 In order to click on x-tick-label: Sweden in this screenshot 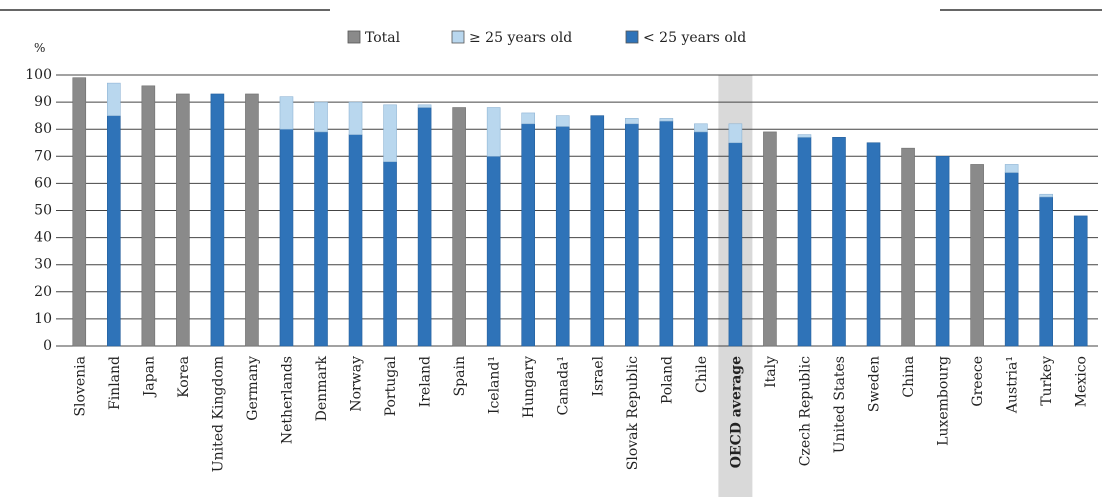, I will do `click(875, 384)`.